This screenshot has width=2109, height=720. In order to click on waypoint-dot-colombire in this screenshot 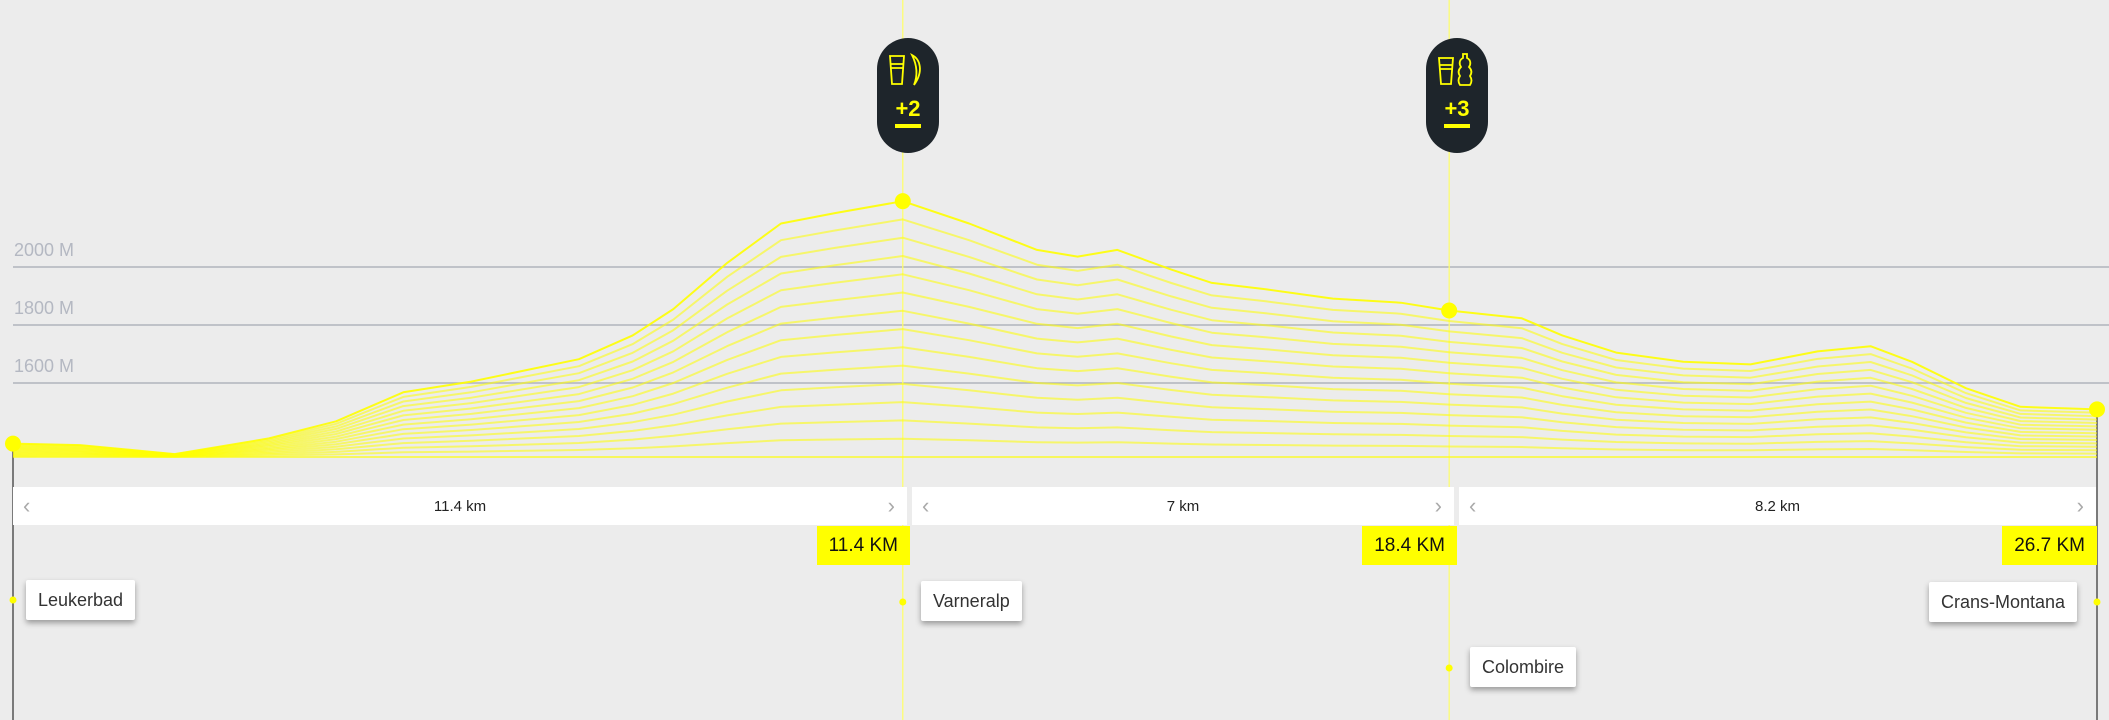, I will do `click(1449, 310)`.